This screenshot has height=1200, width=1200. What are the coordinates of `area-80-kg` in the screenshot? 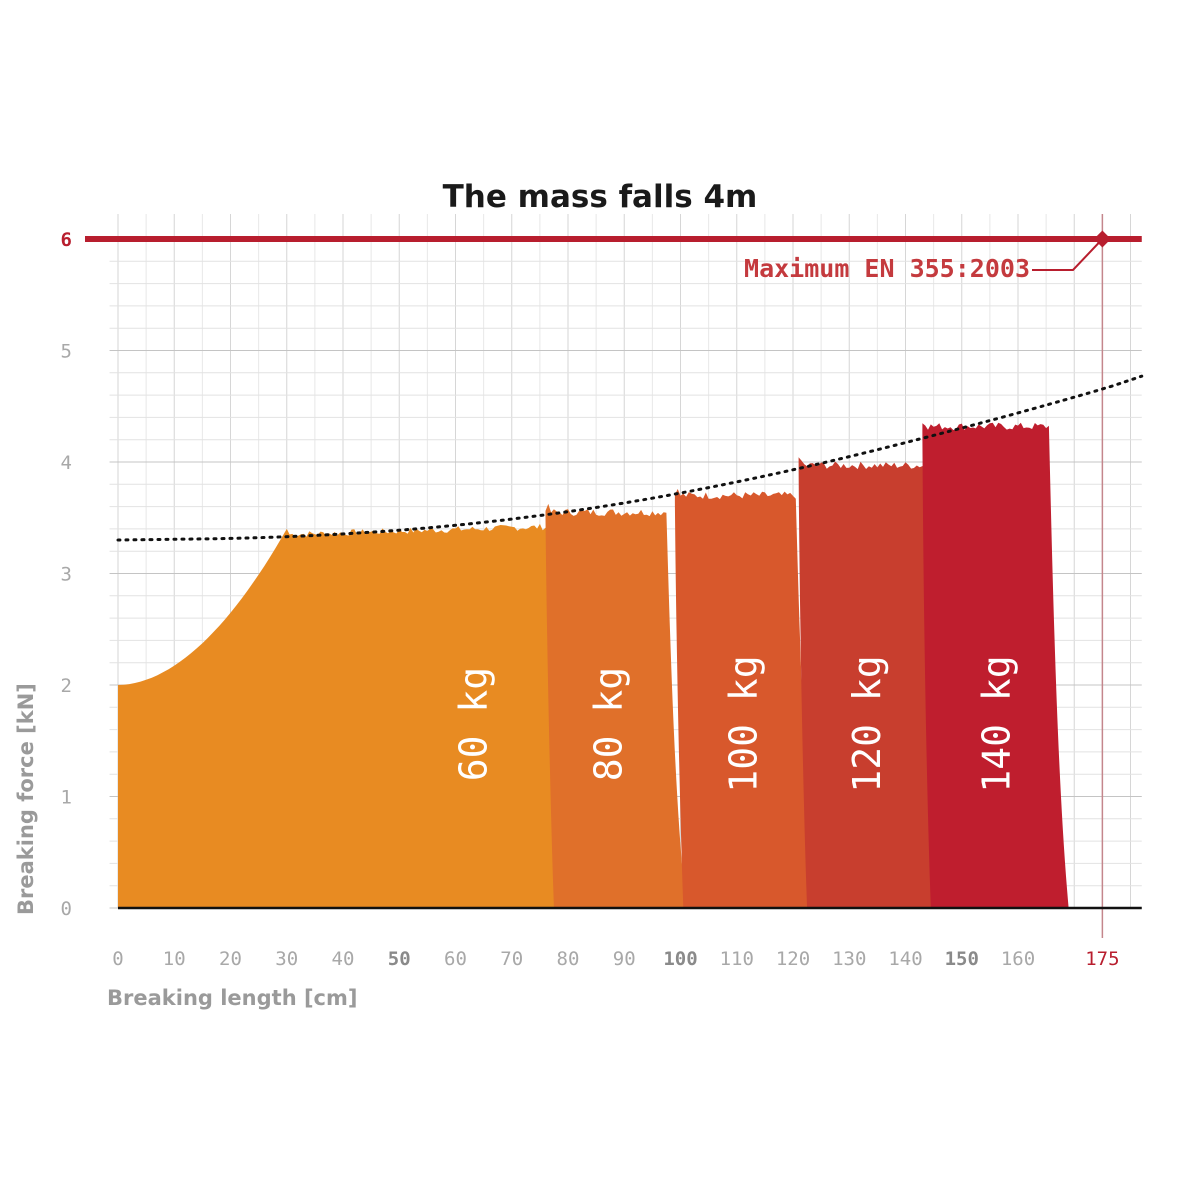 It's located at (616, 705).